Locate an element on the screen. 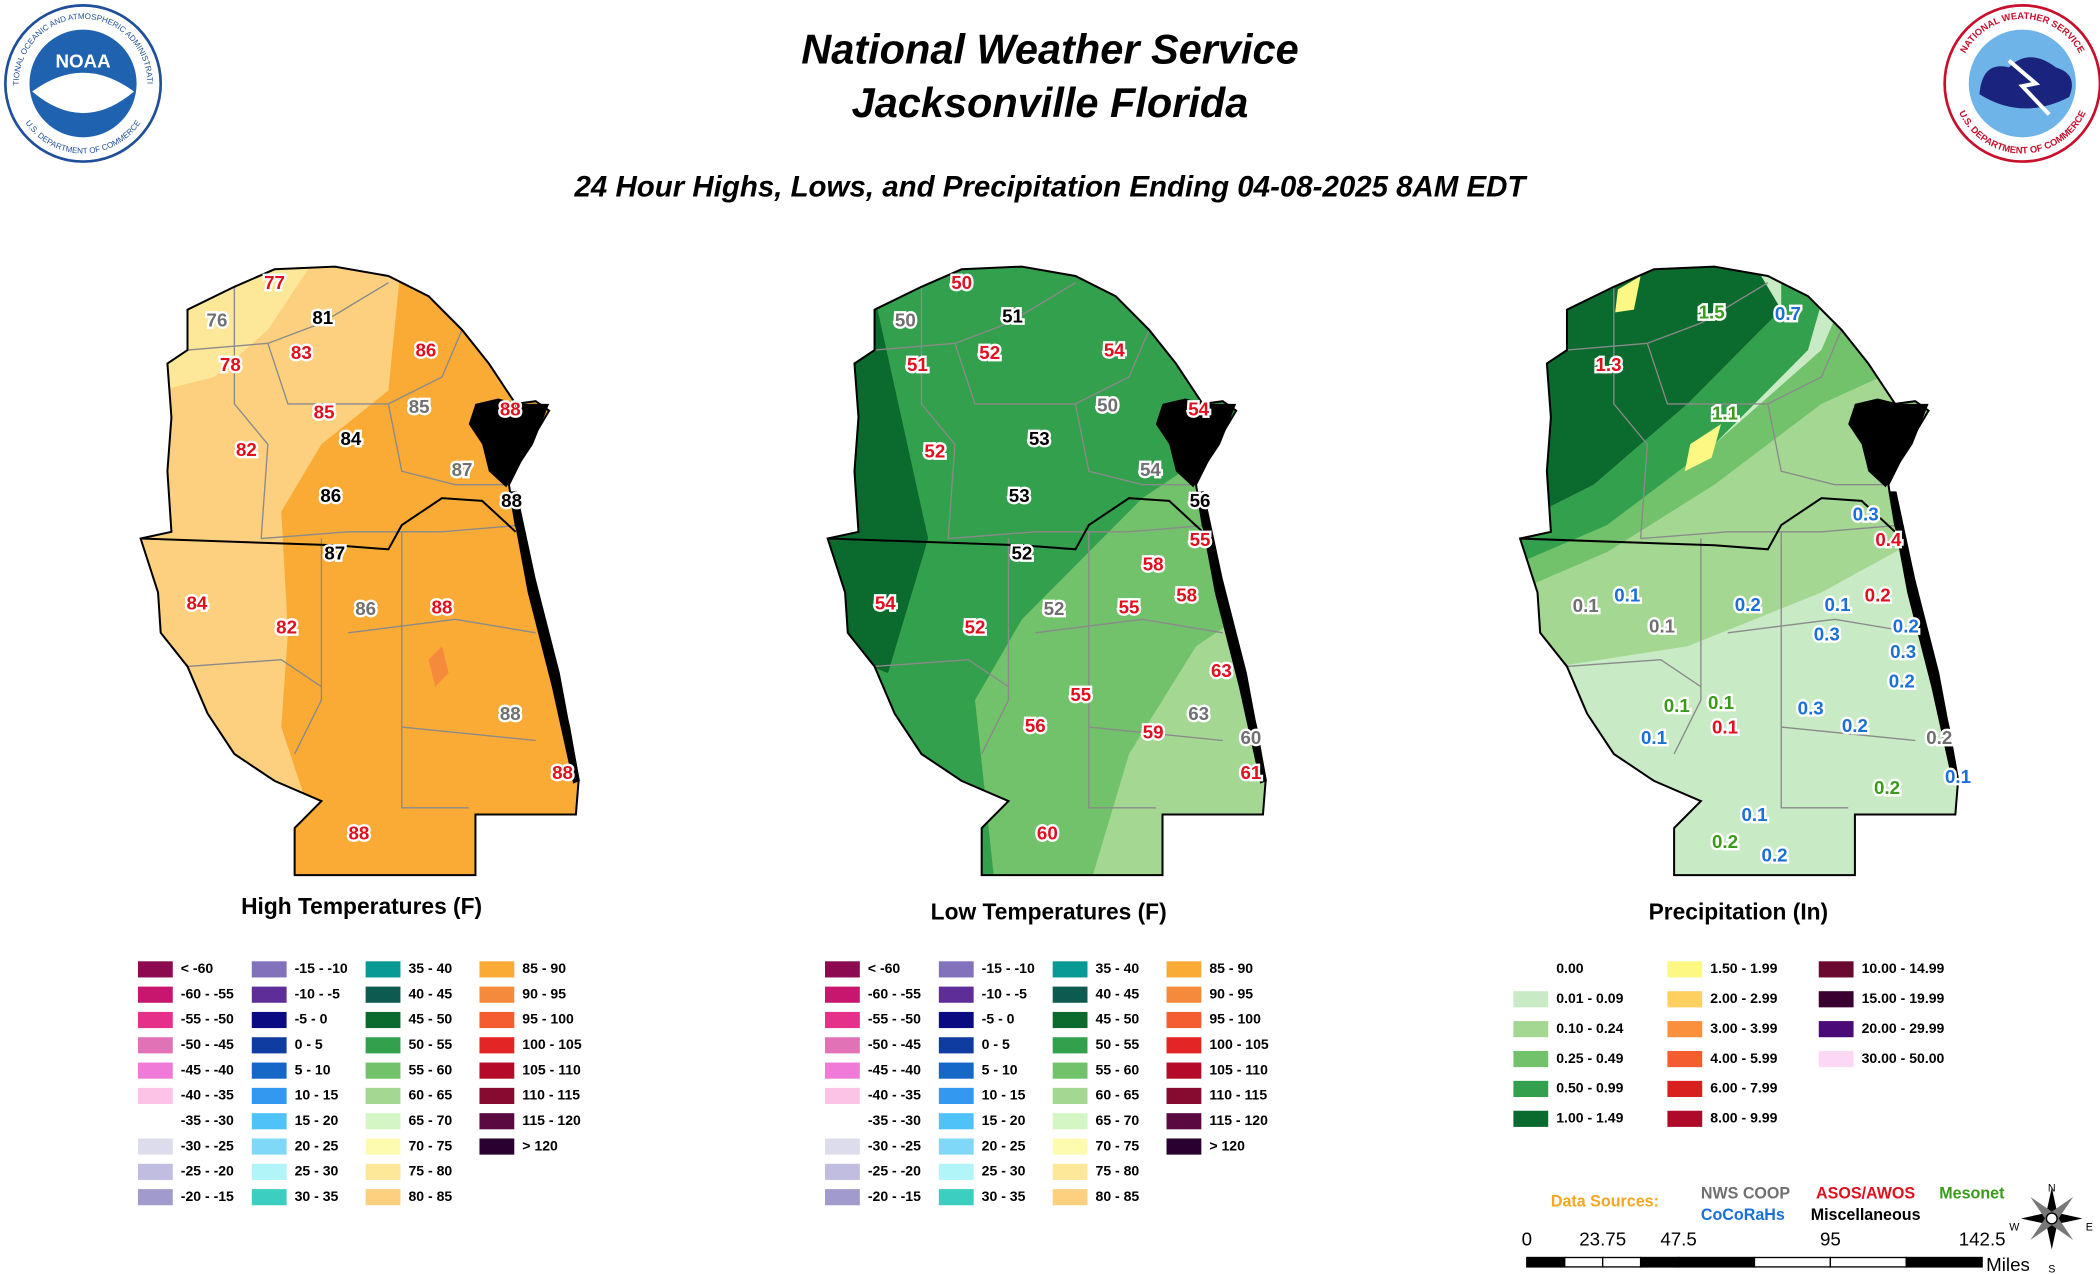  legend-label: 85 - 90 is located at coordinates (1231, 968).